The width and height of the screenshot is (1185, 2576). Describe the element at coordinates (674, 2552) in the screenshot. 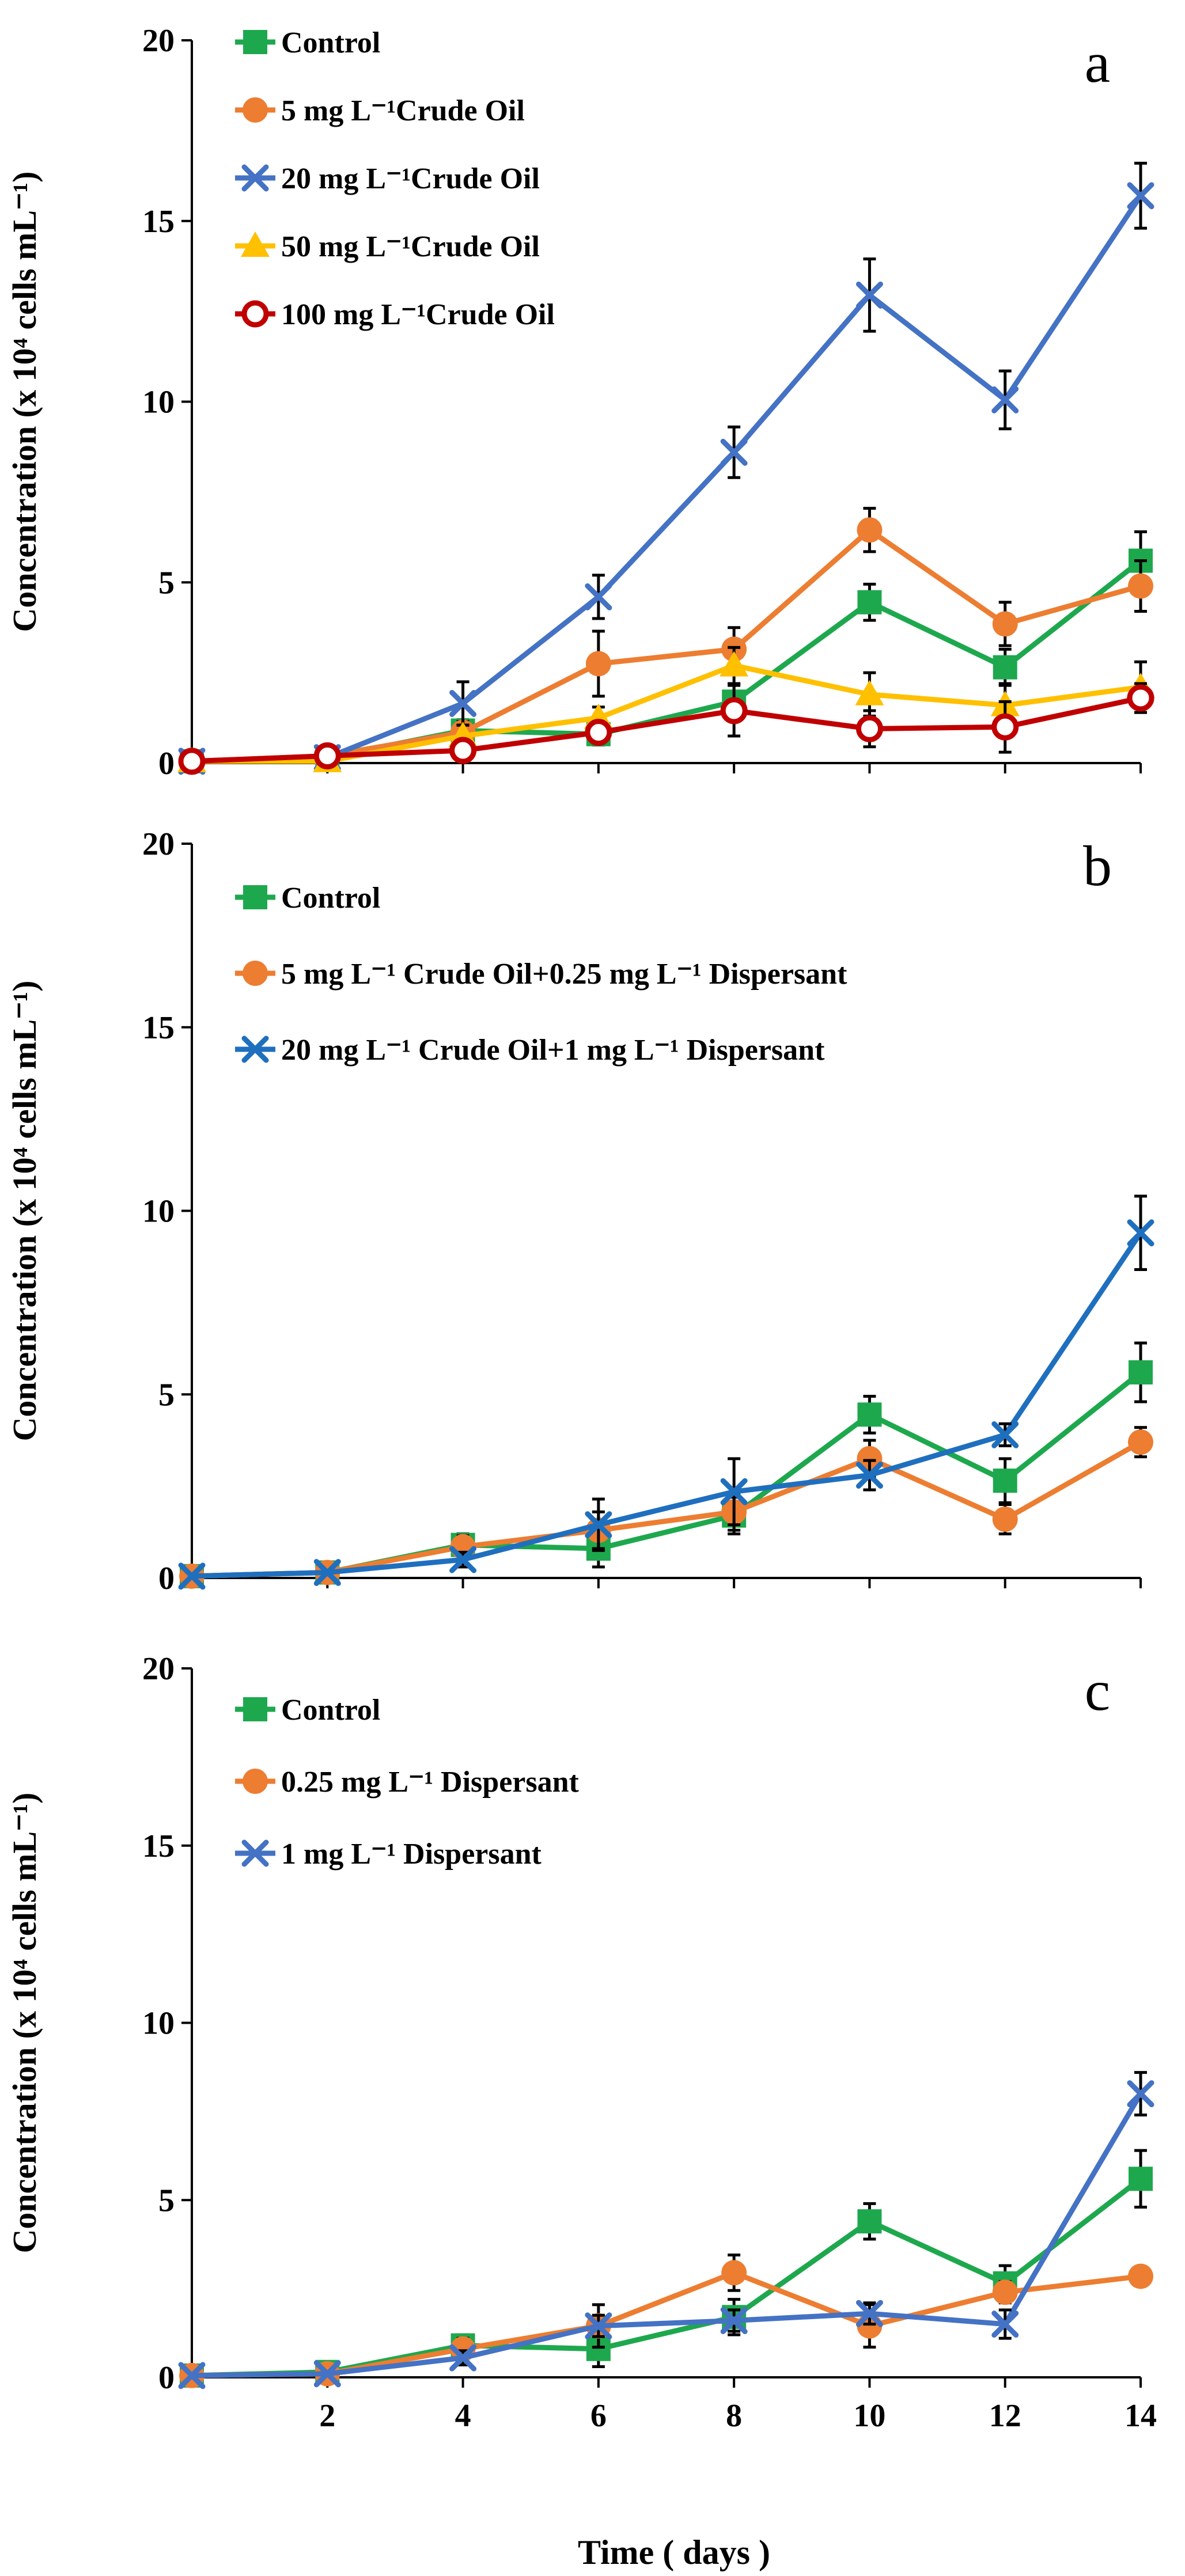

I see `x-axis-title: Time ( days )` at that location.